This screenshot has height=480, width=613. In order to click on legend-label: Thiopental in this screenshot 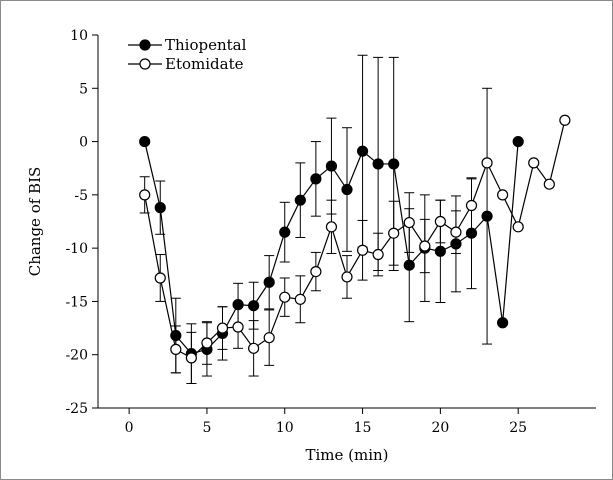, I will do `click(206, 45)`.